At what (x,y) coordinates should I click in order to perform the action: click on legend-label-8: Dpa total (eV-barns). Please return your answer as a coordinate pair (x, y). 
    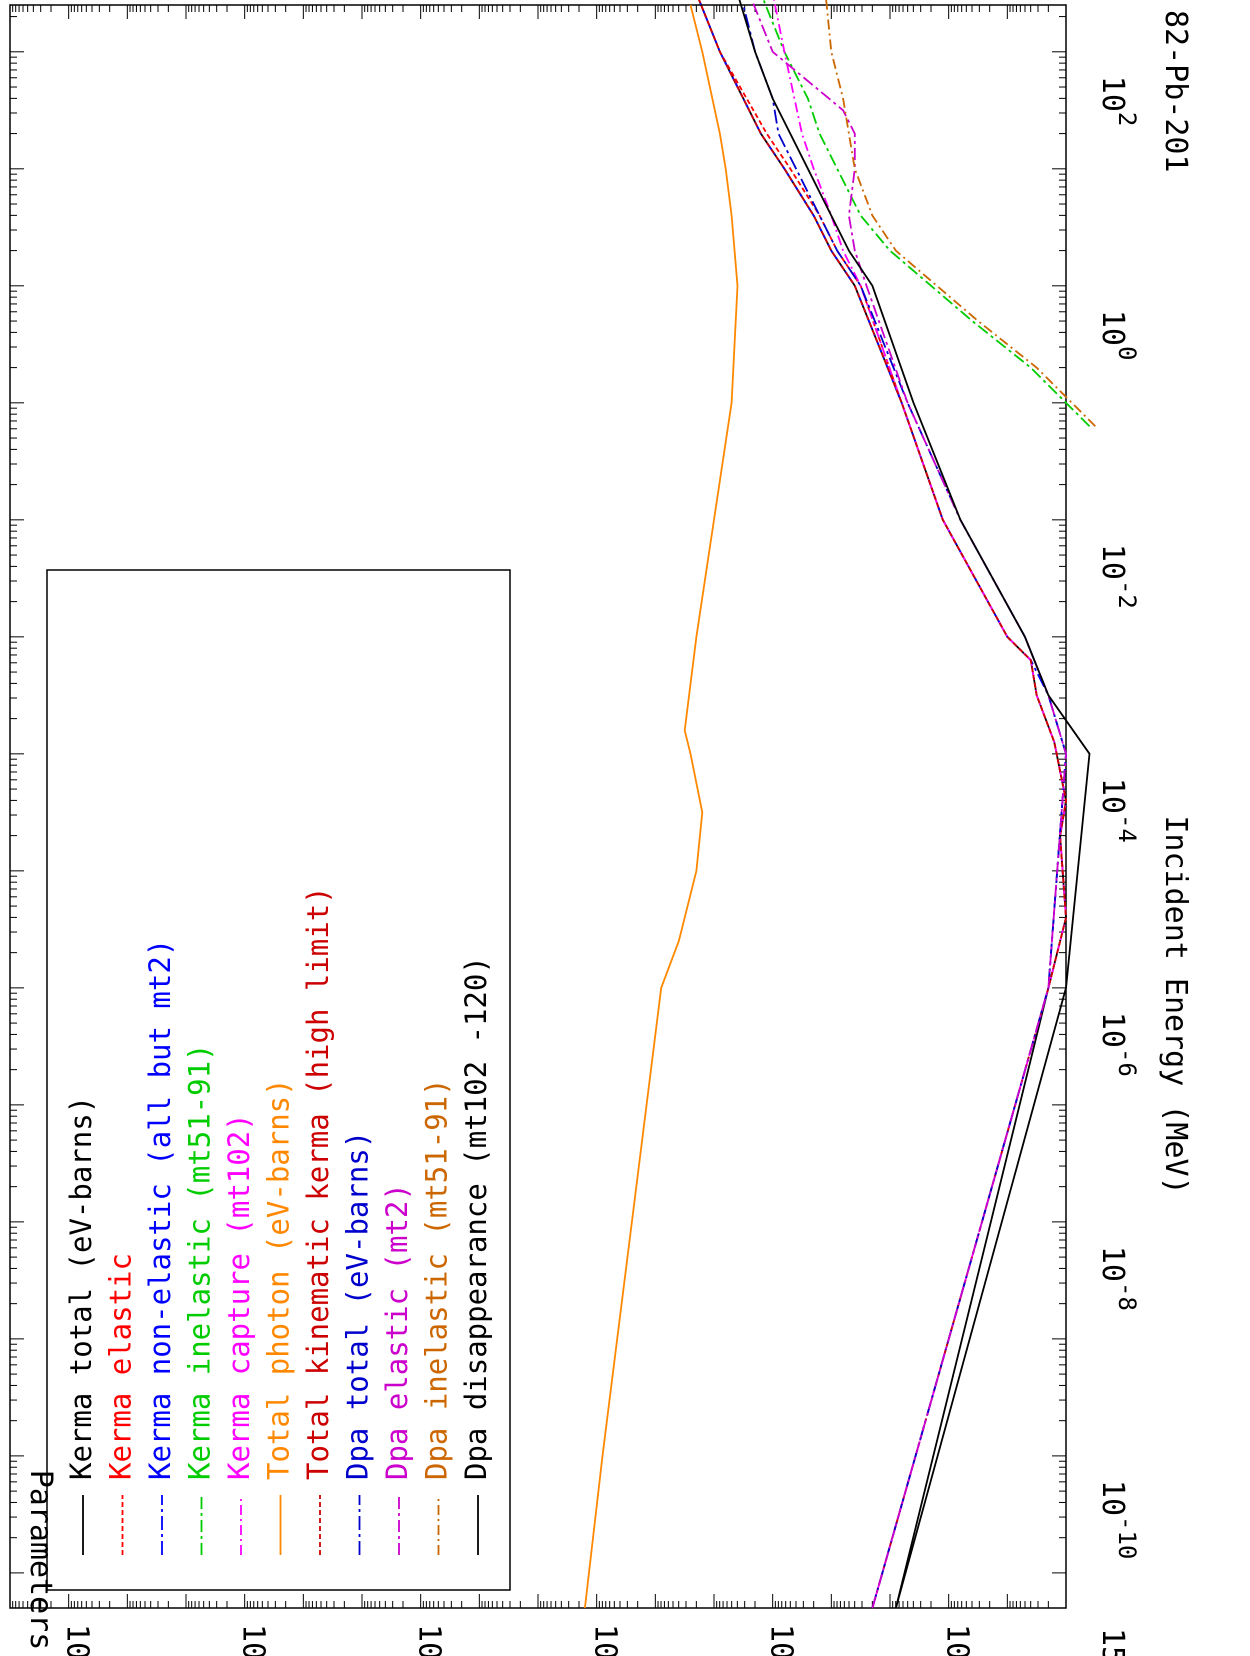
    Looking at the image, I should click on (358, 1305).